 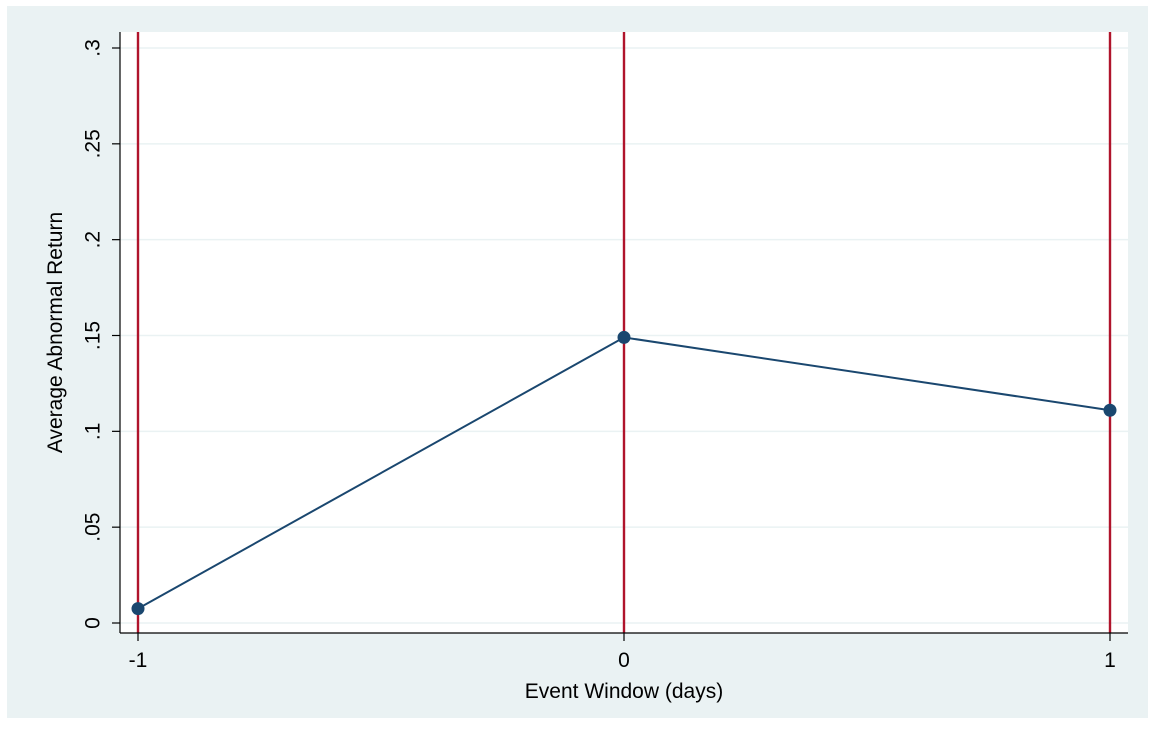 I want to click on x-tick-label: 0, so click(x=624, y=660).